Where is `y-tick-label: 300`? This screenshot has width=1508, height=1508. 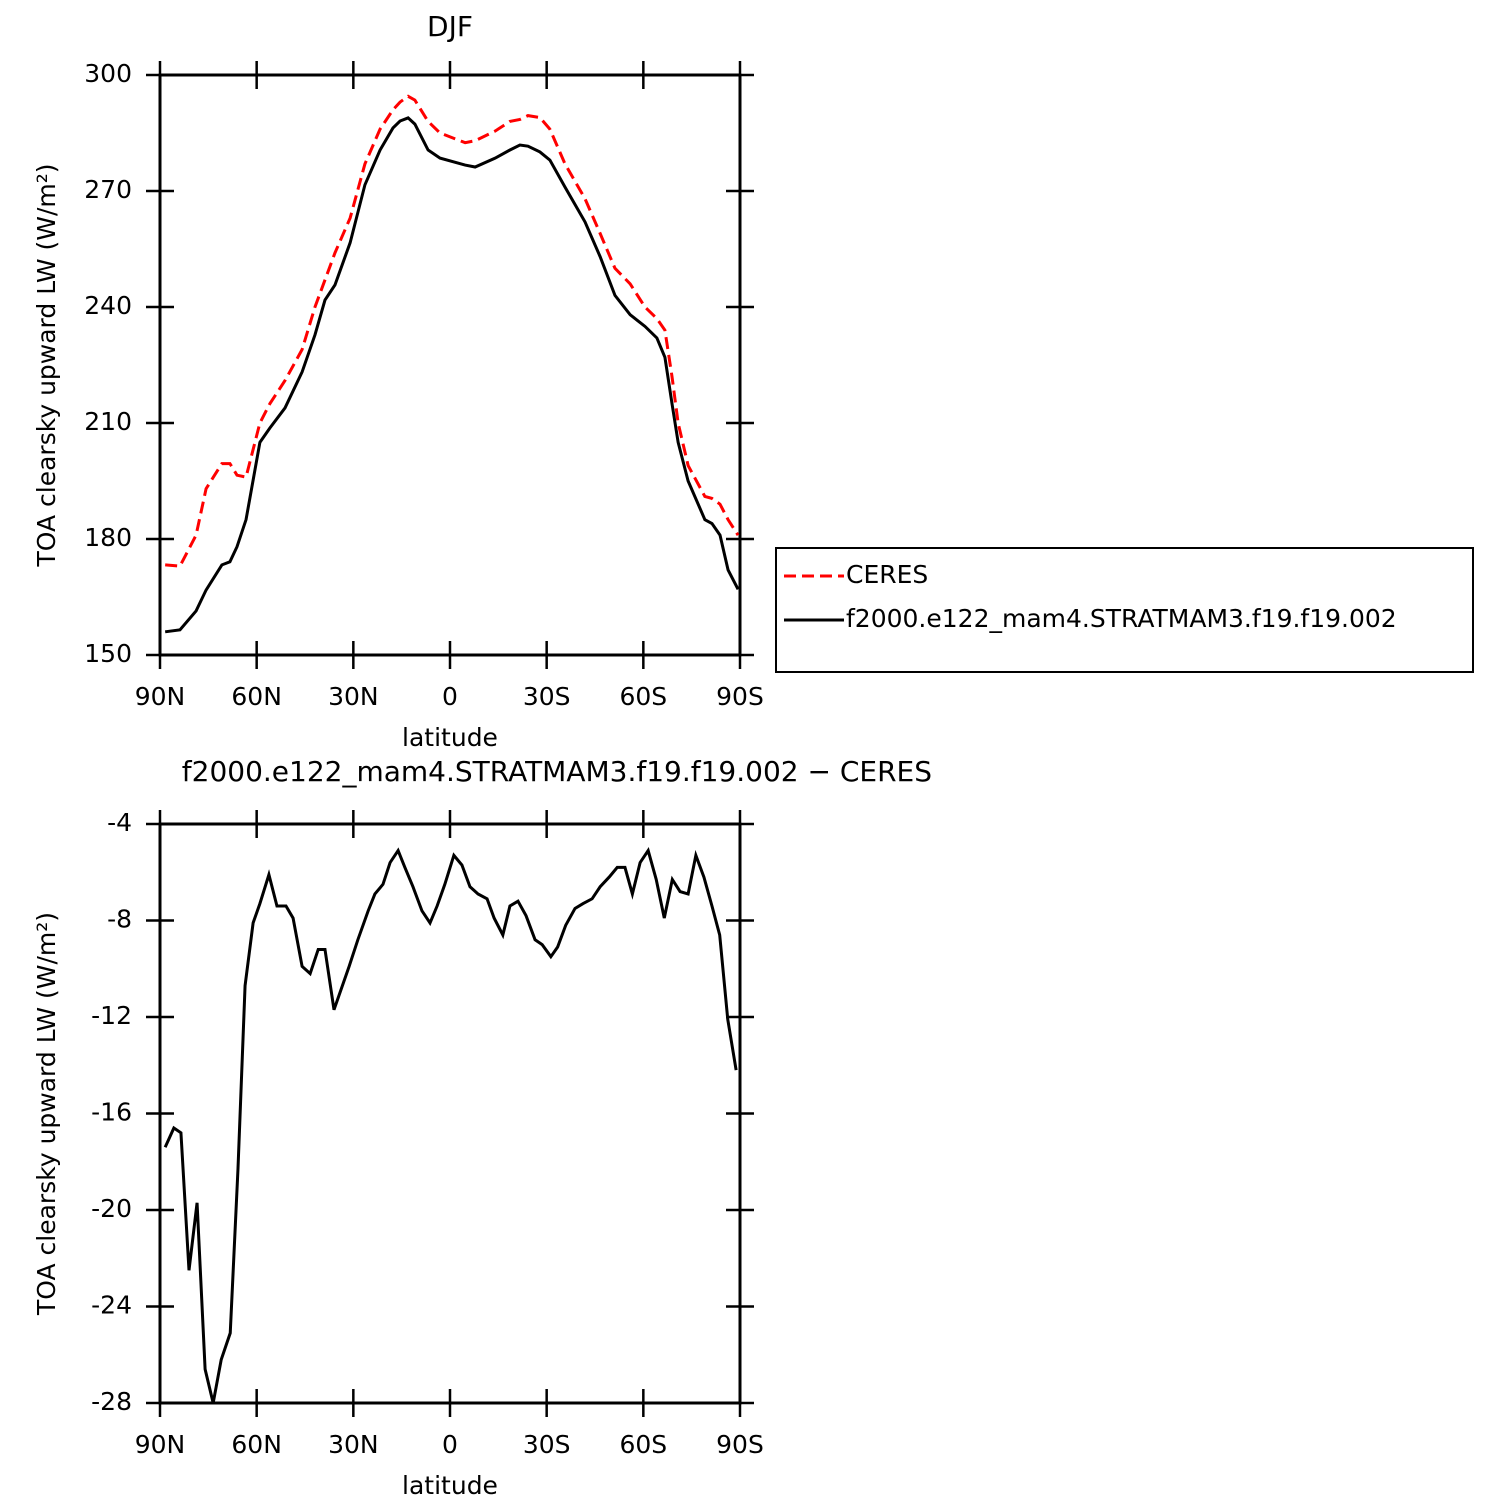 y-tick-label: 300 is located at coordinates (108, 73).